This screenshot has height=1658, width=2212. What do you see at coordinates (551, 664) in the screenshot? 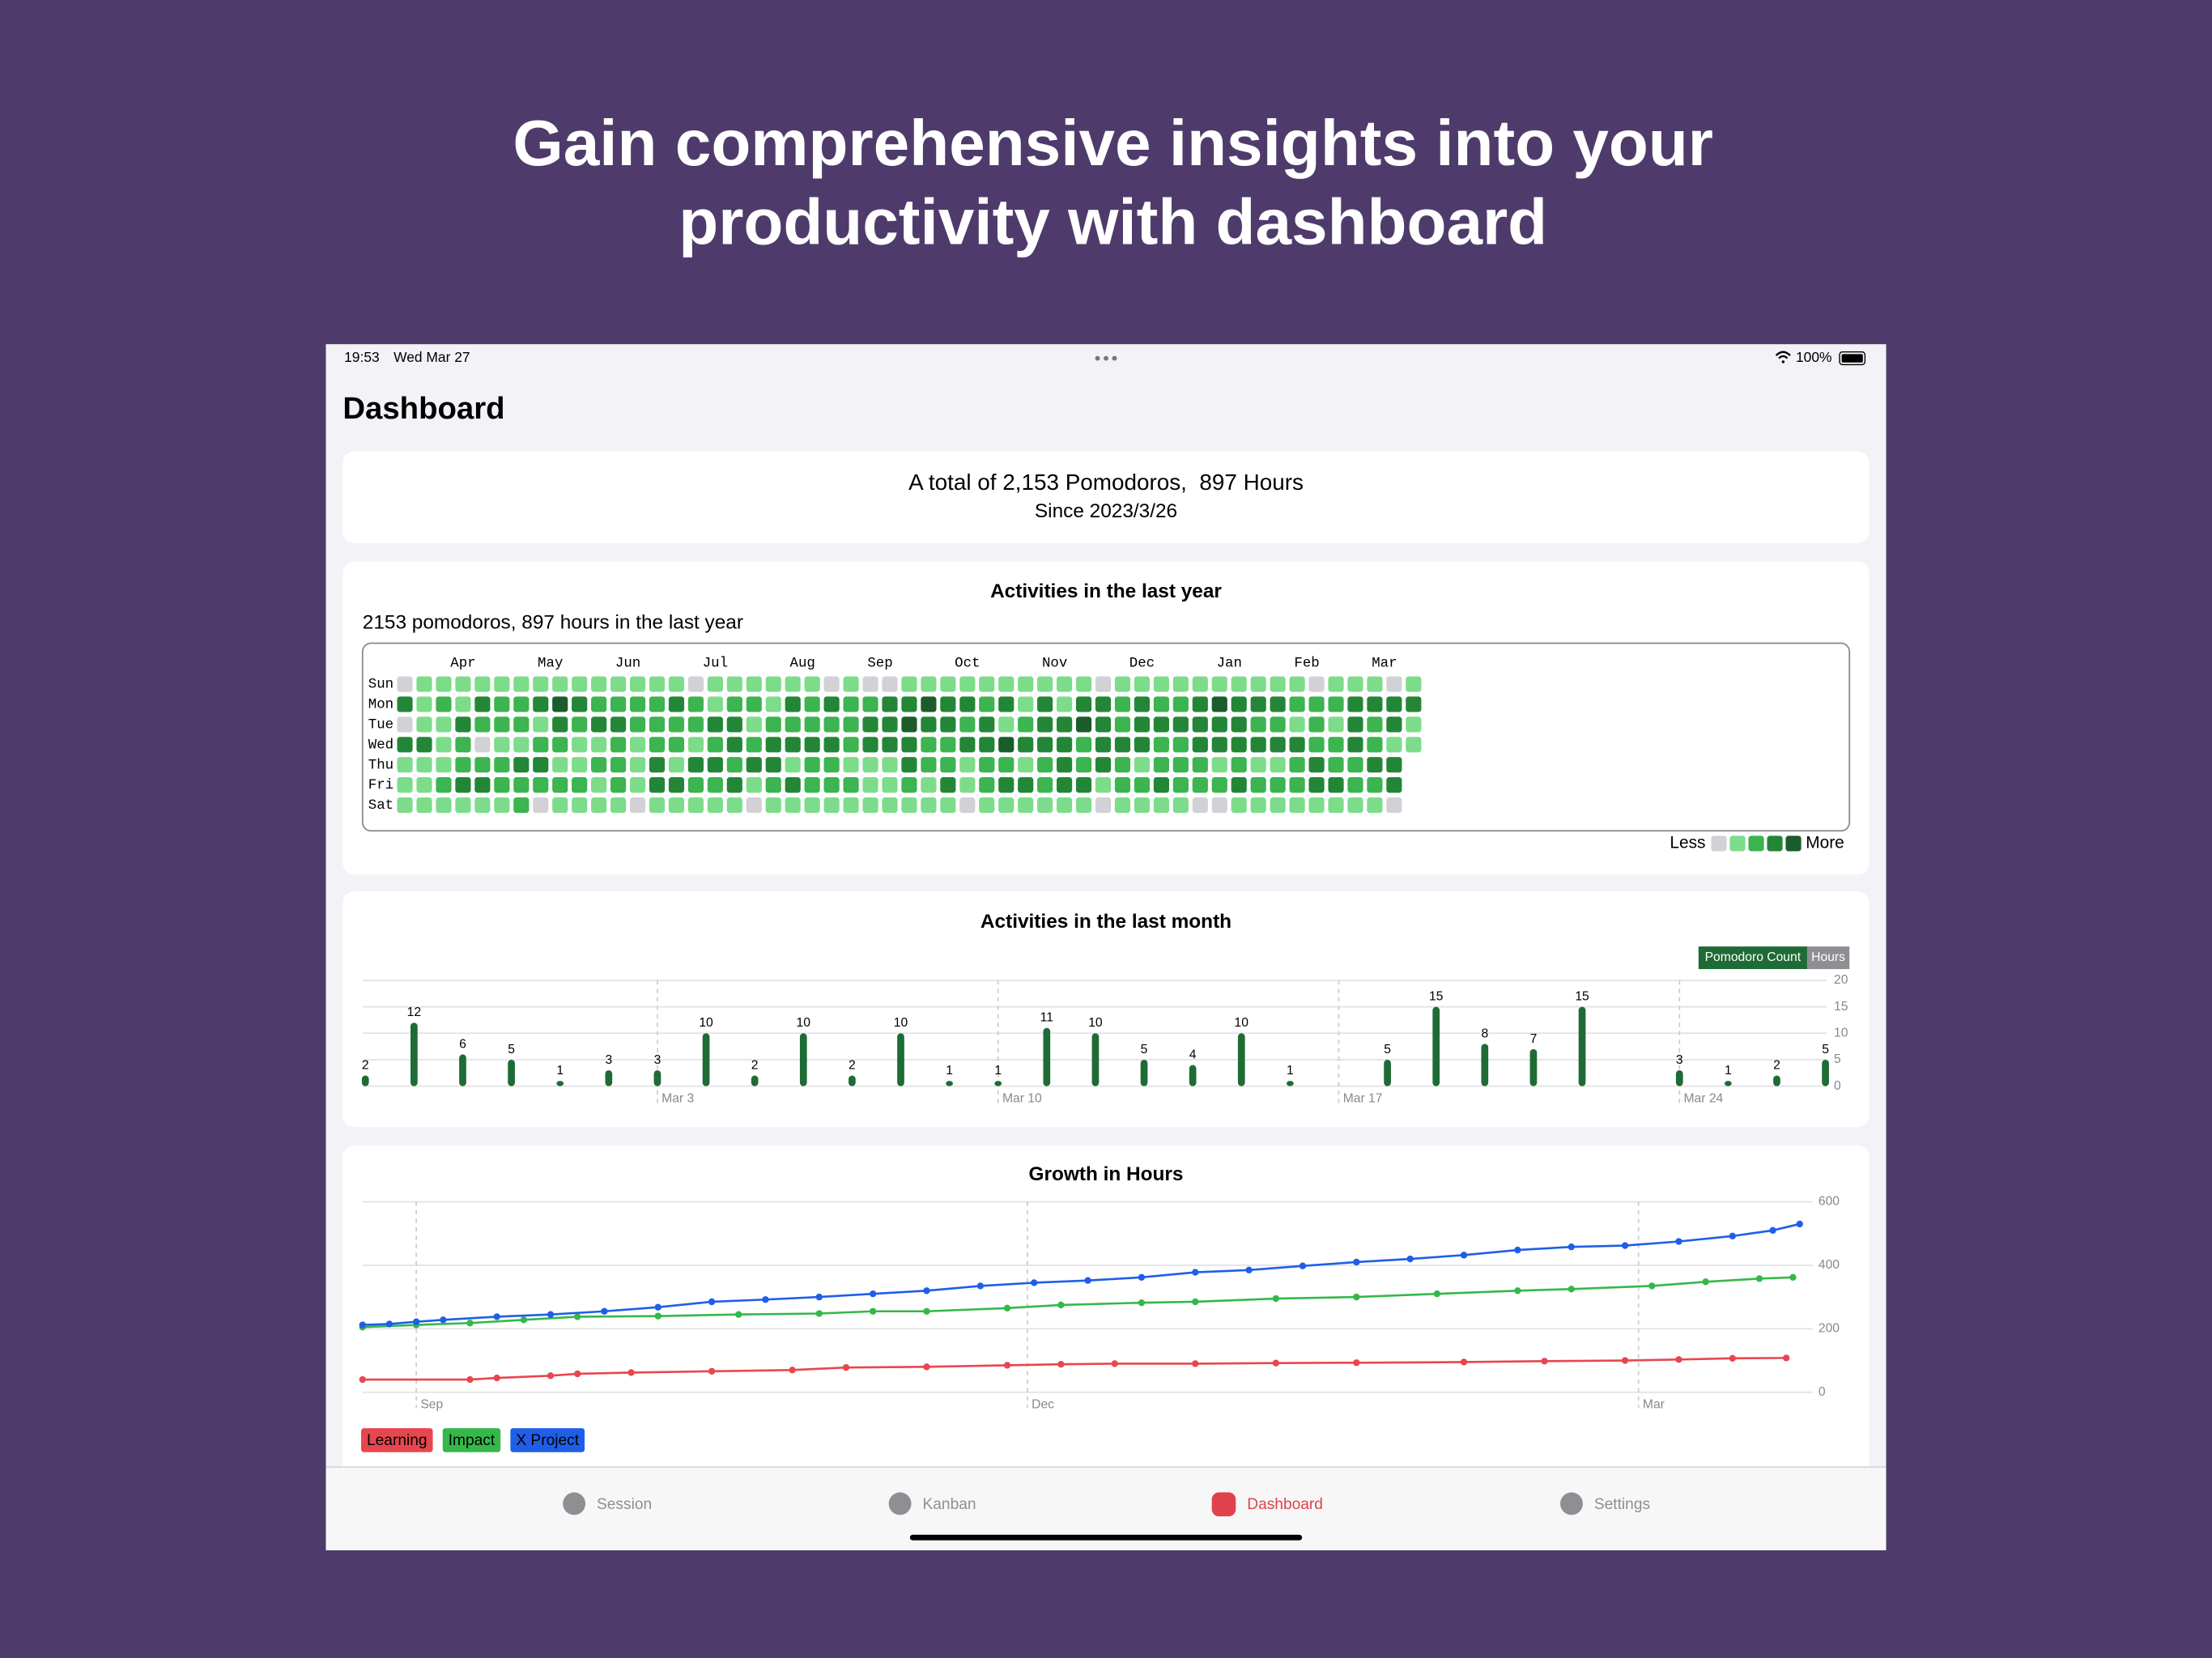
I see `month-label: May` at bounding box center [551, 664].